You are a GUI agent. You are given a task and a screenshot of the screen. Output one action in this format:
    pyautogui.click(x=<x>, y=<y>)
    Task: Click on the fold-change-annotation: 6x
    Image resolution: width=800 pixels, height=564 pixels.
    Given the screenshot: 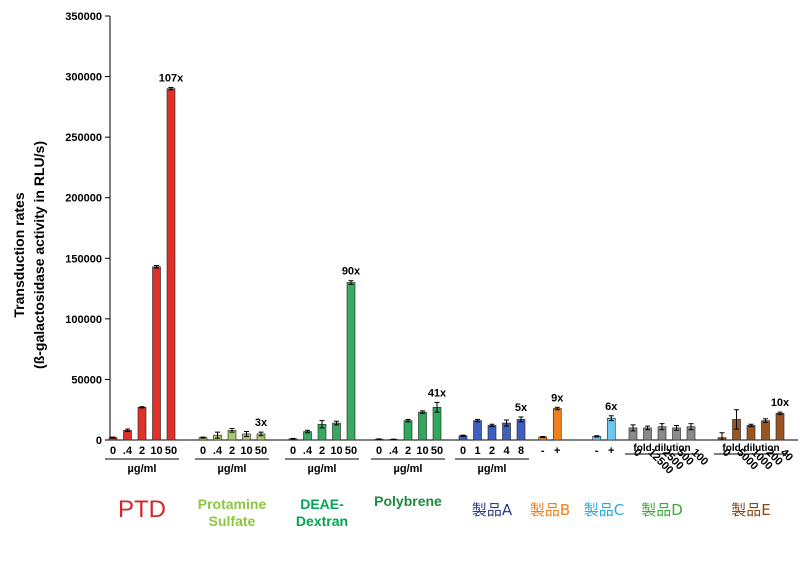 What is the action you would take?
    pyautogui.click(x=611, y=407)
    